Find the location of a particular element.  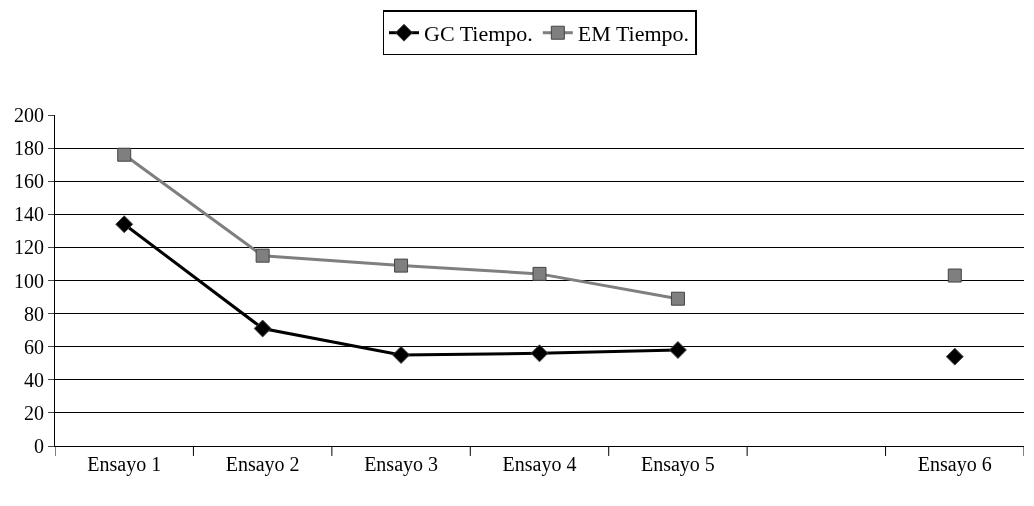

y-tick-label: 60 is located at coordinates (34, 346).